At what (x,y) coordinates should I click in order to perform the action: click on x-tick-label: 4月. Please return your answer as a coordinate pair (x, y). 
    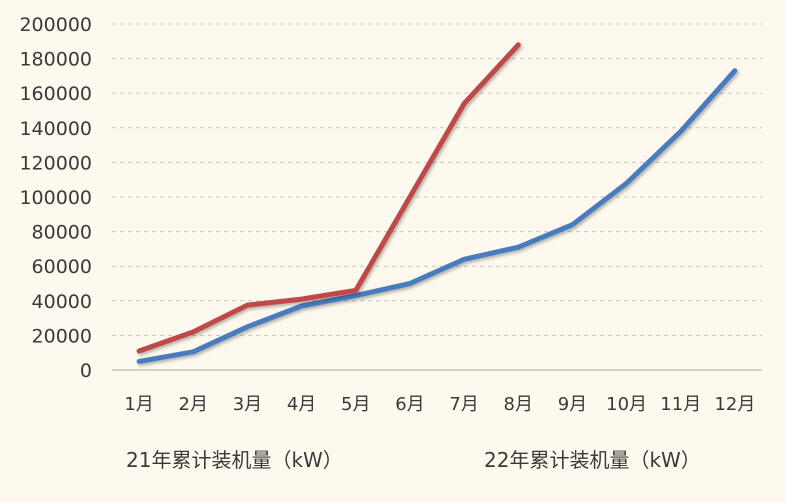
    Looking at the image, I should click on (301, 404).